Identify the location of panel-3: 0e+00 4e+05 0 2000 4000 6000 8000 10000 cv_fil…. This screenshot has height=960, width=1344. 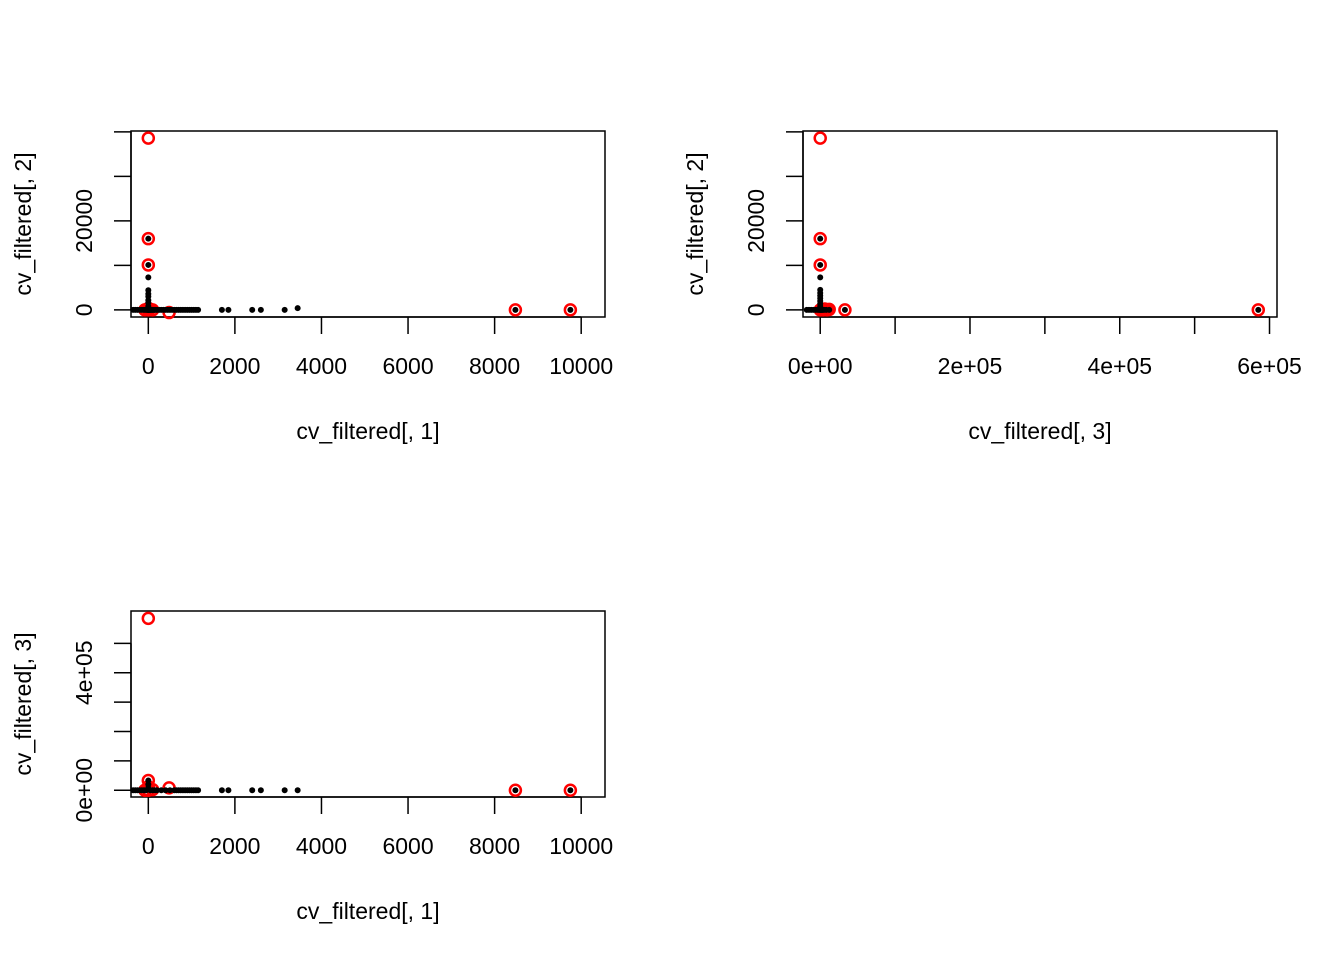
(311, 767).